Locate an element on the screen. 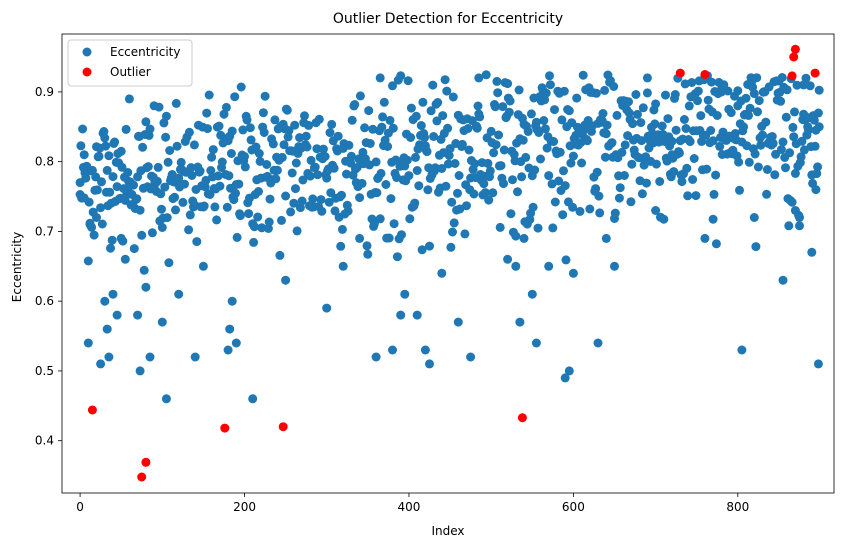  x-tick-label: 0 is located at coordinates (80, 507).